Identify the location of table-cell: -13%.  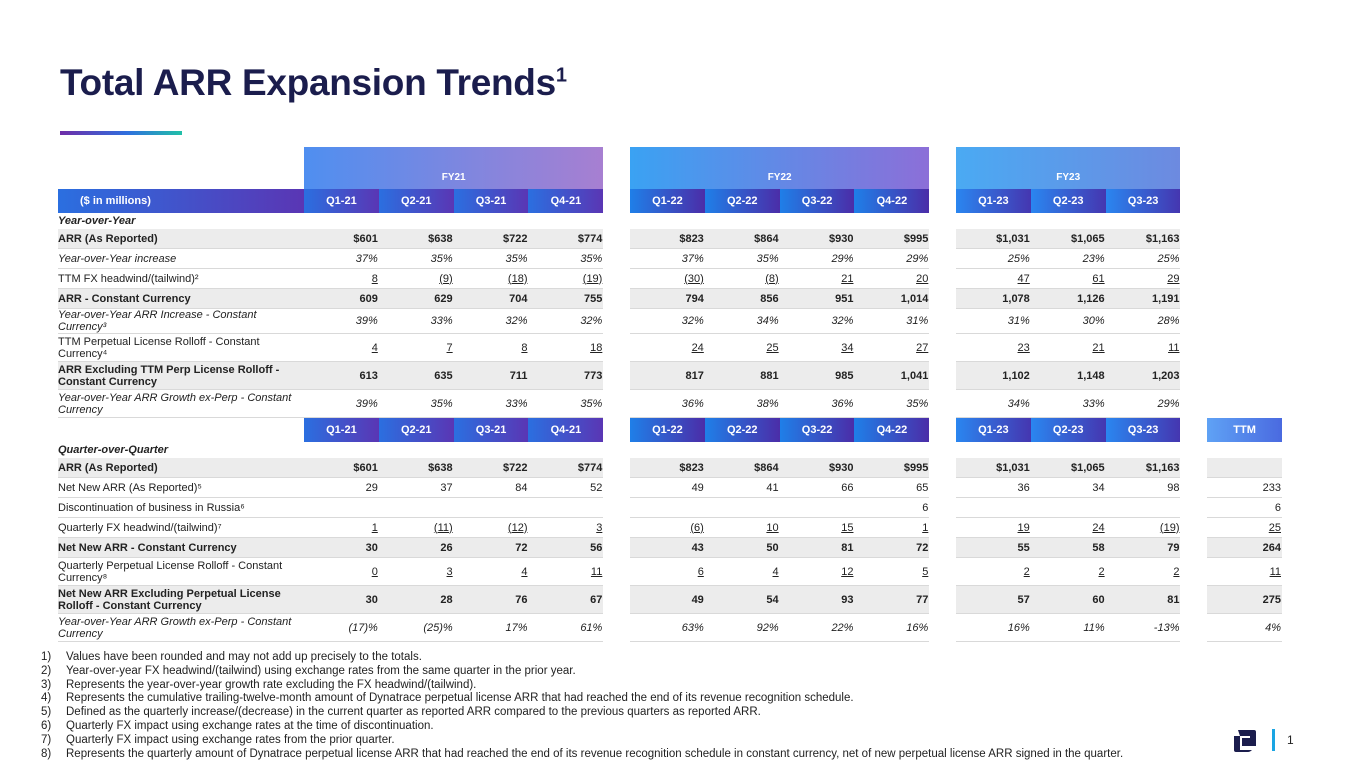
(1143, 628).